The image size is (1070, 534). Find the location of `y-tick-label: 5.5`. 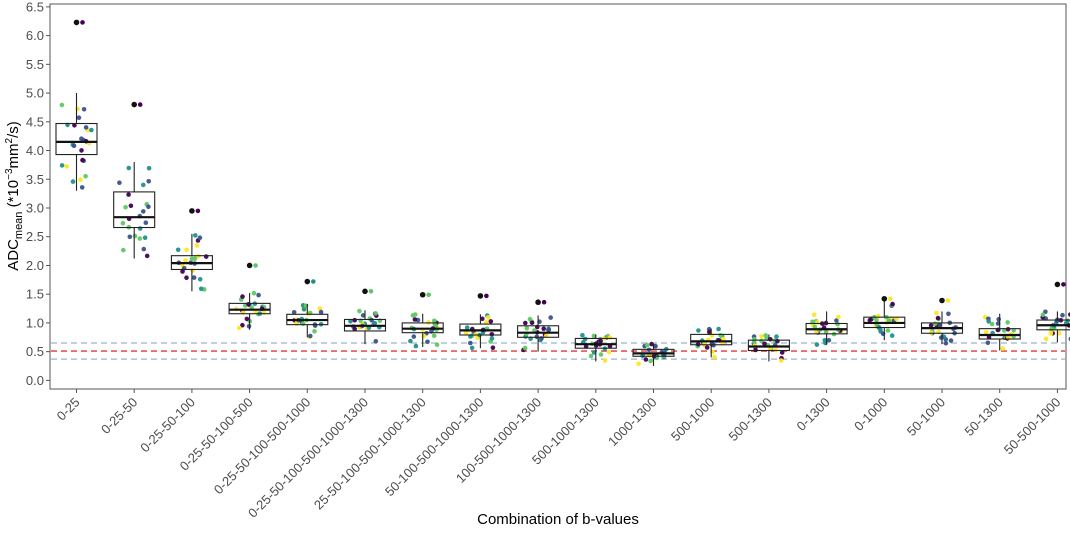

y-tick-label: 5.5 is located at coordinates (35, 64).